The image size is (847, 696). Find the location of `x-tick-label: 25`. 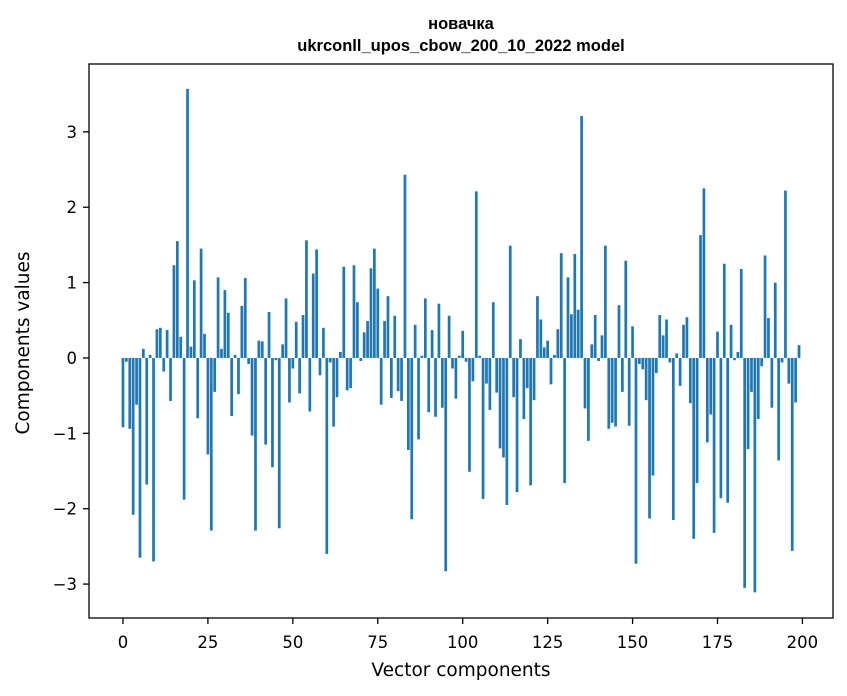

x-tick-label: 25 is located at coordinates (207, 642).